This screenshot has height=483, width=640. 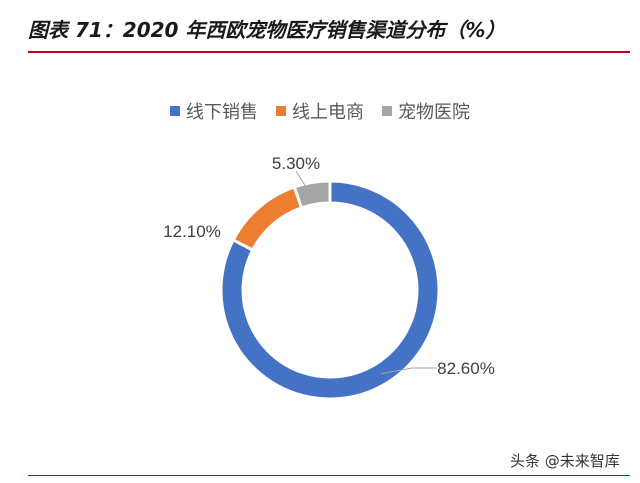 I want to click on slice-online, so click(x=267, y=219).